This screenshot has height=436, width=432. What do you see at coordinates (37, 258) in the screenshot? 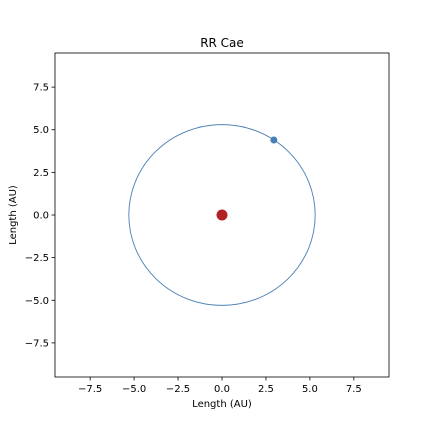
I see `y-tick-label: −2.5` at bounding box center [37, 258].